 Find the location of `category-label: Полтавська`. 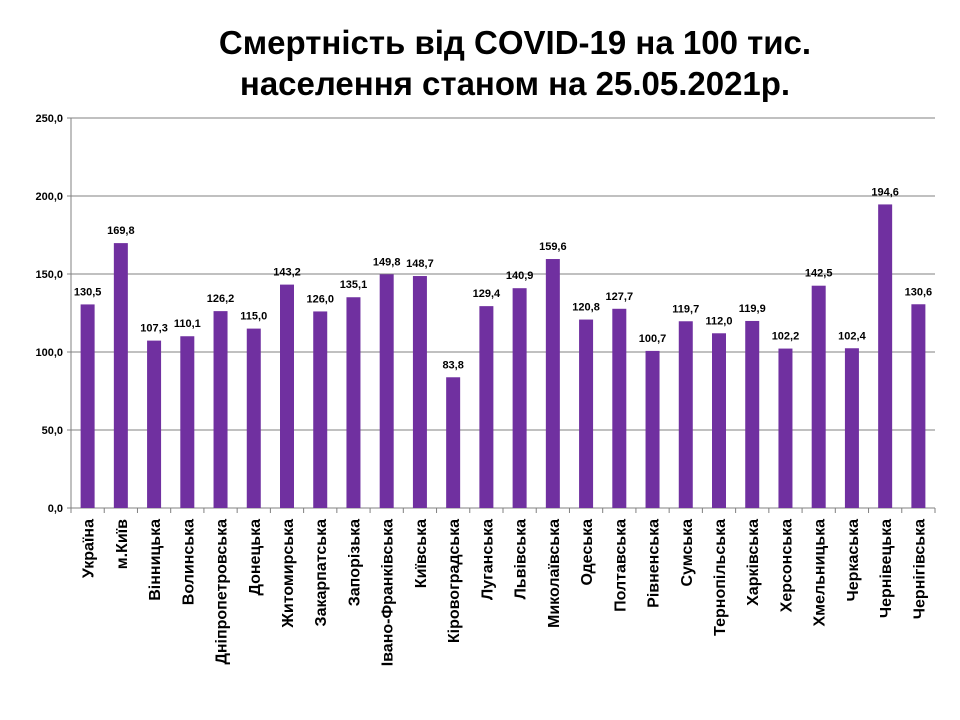

category-label: Полтавська is located at coordinates (620, 565).